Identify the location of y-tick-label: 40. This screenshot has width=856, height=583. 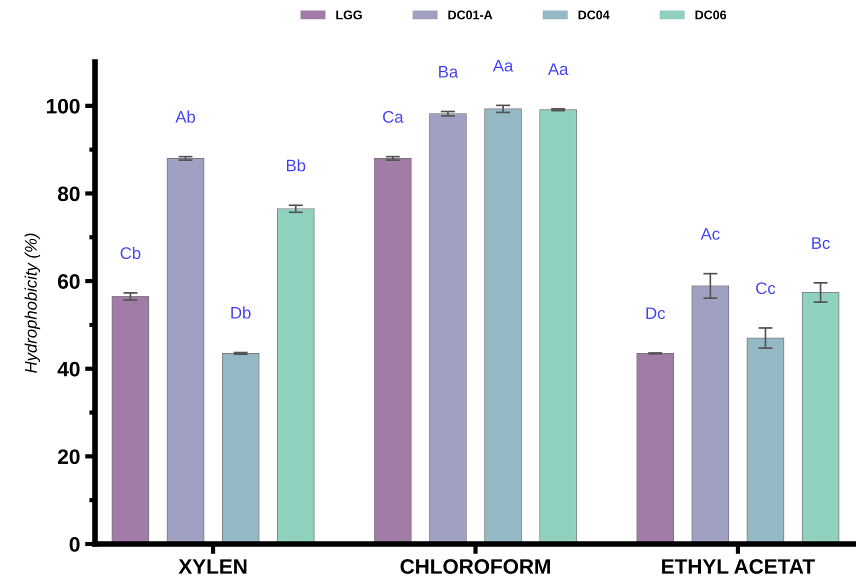
(69, 369).